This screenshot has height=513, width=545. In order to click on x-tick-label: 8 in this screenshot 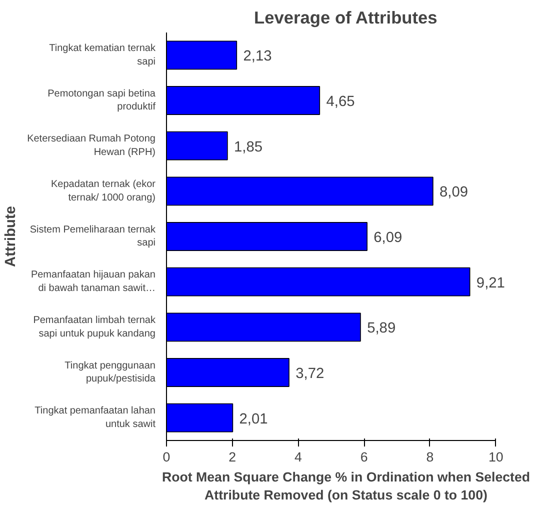, I will do `click(430, 457)`.